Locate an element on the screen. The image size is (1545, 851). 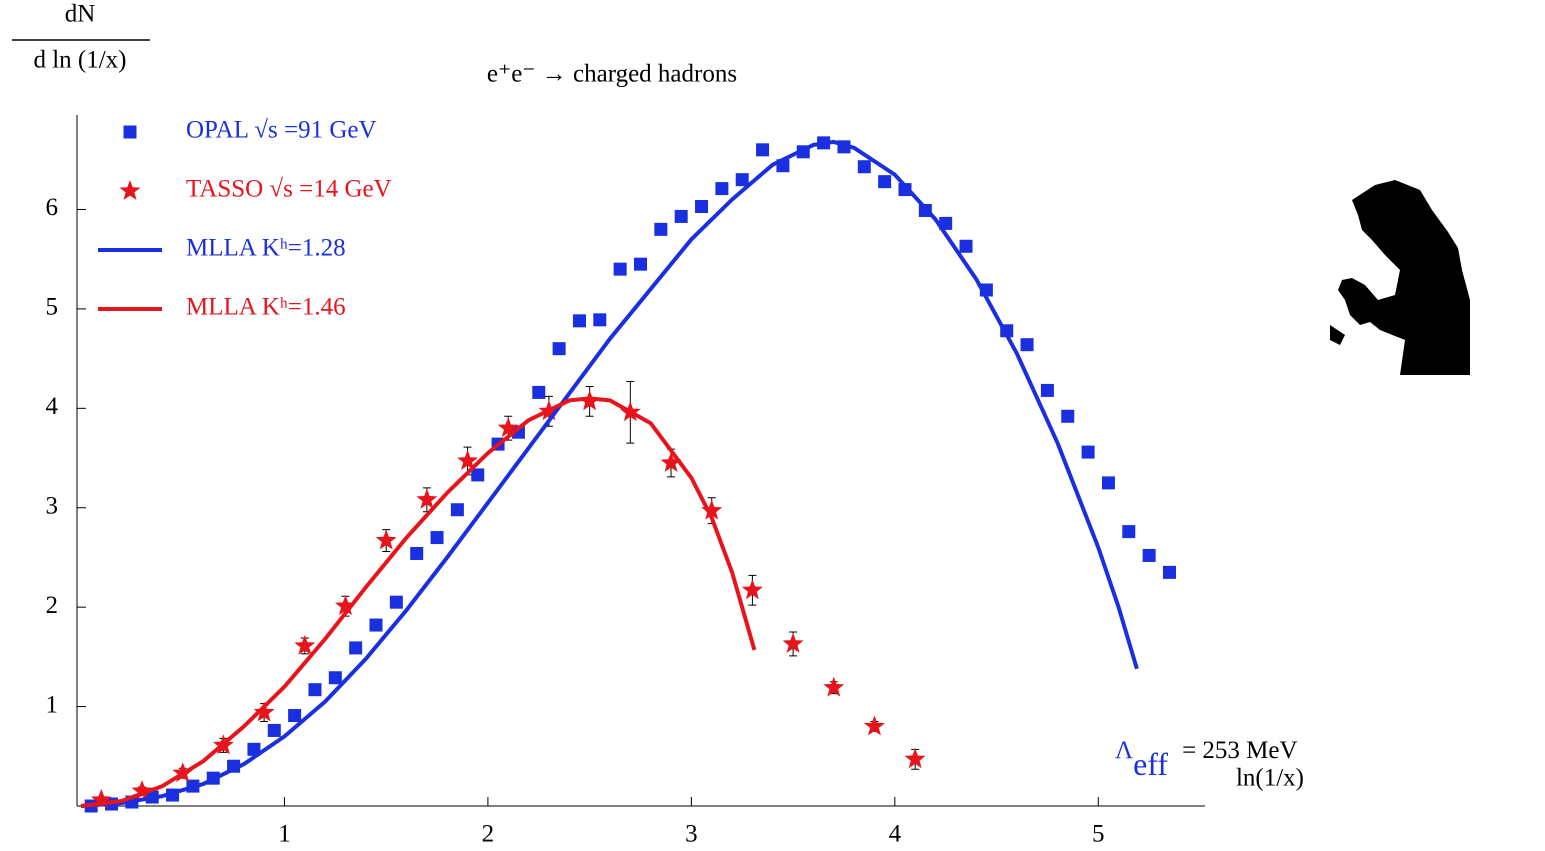
y-tick-label: 1 is located at coordinates (52, 704).